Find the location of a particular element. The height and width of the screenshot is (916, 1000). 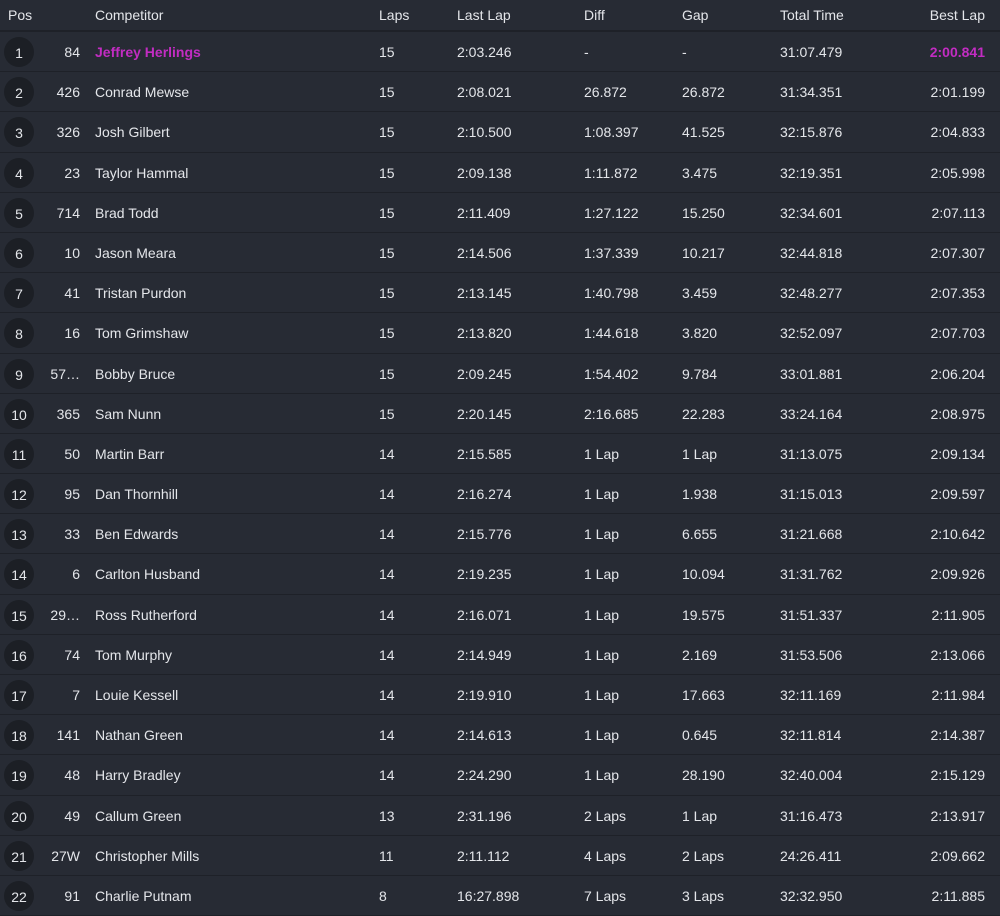

laps: 8 is located at coordinates (383, 895).